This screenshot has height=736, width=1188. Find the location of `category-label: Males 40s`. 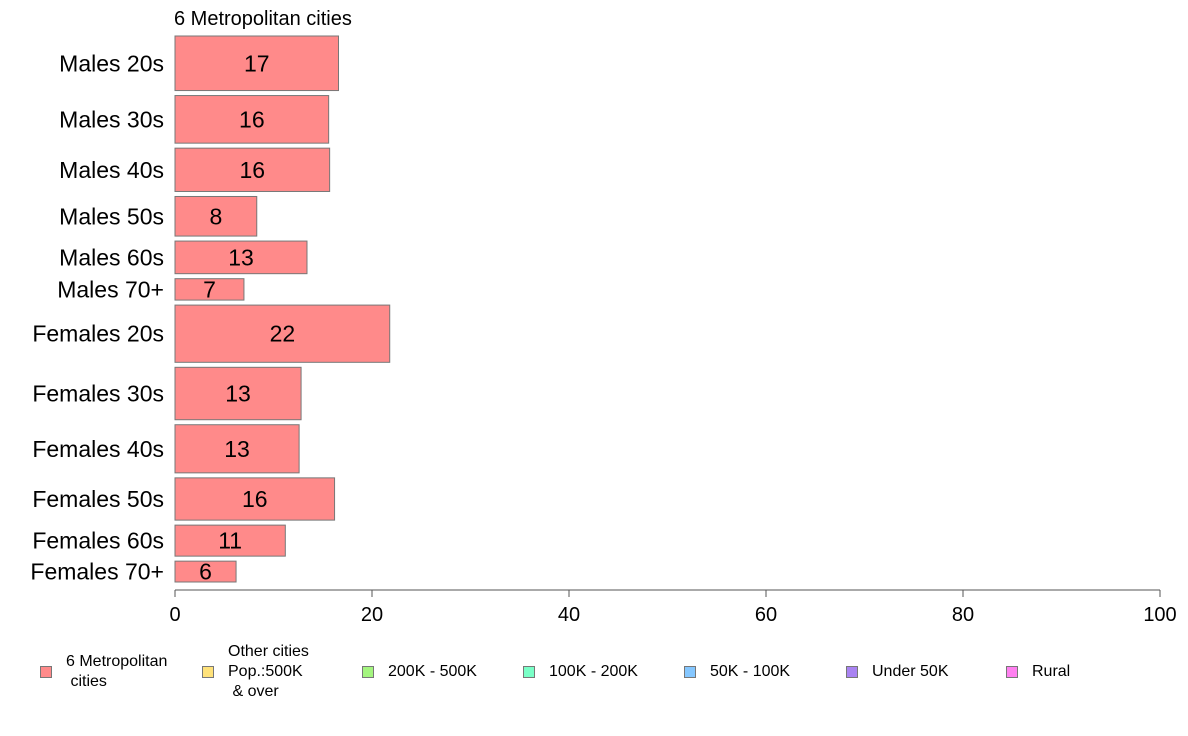

category-label: Males 40s is located at coordinates (111, 170).